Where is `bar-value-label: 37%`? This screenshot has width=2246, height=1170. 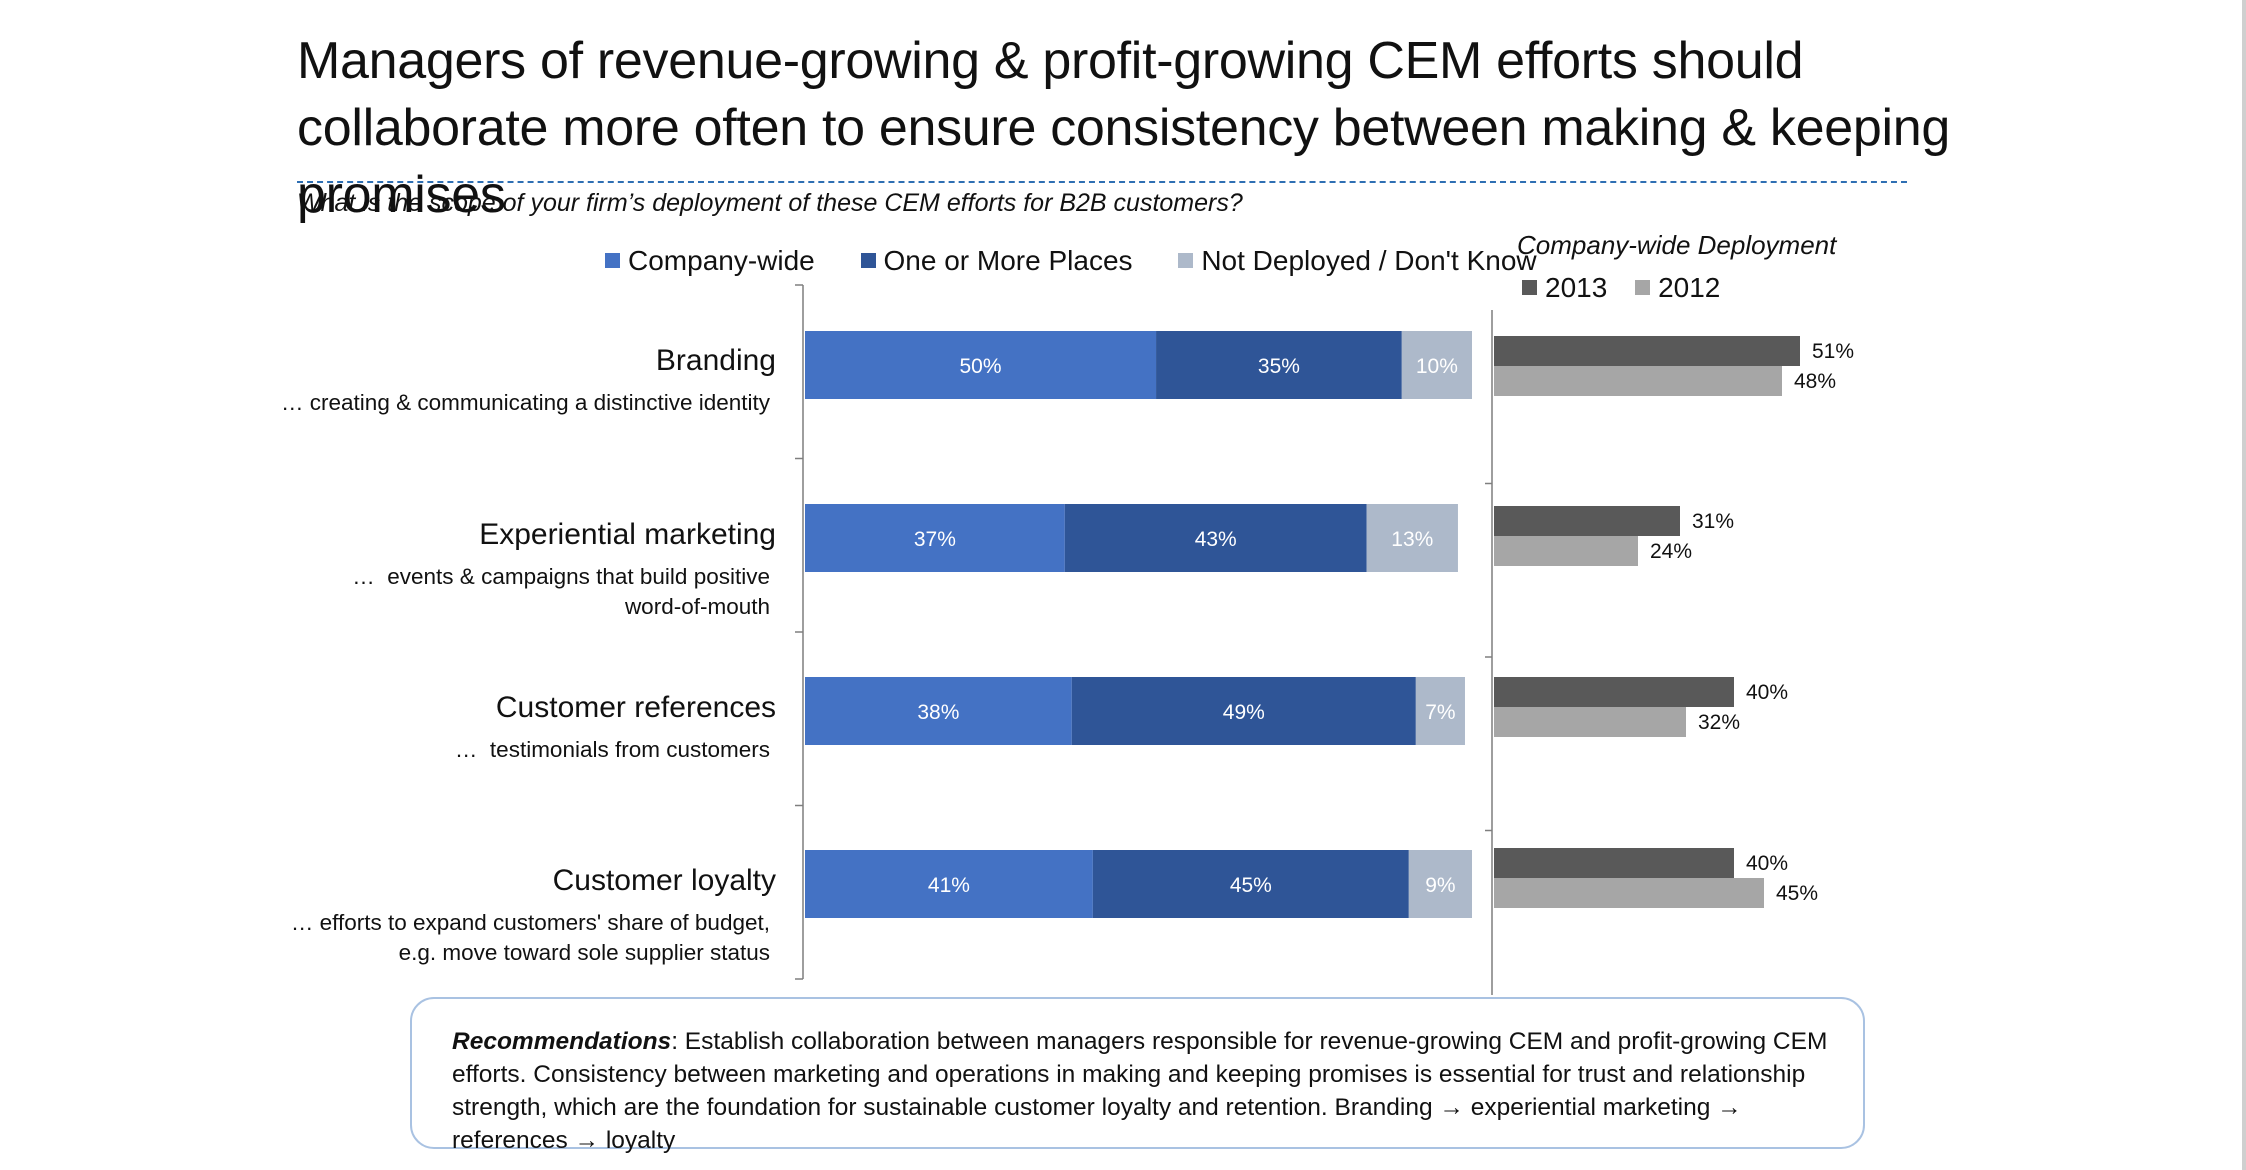 bar-value-label: 37% is located at coordinates (935, 539).